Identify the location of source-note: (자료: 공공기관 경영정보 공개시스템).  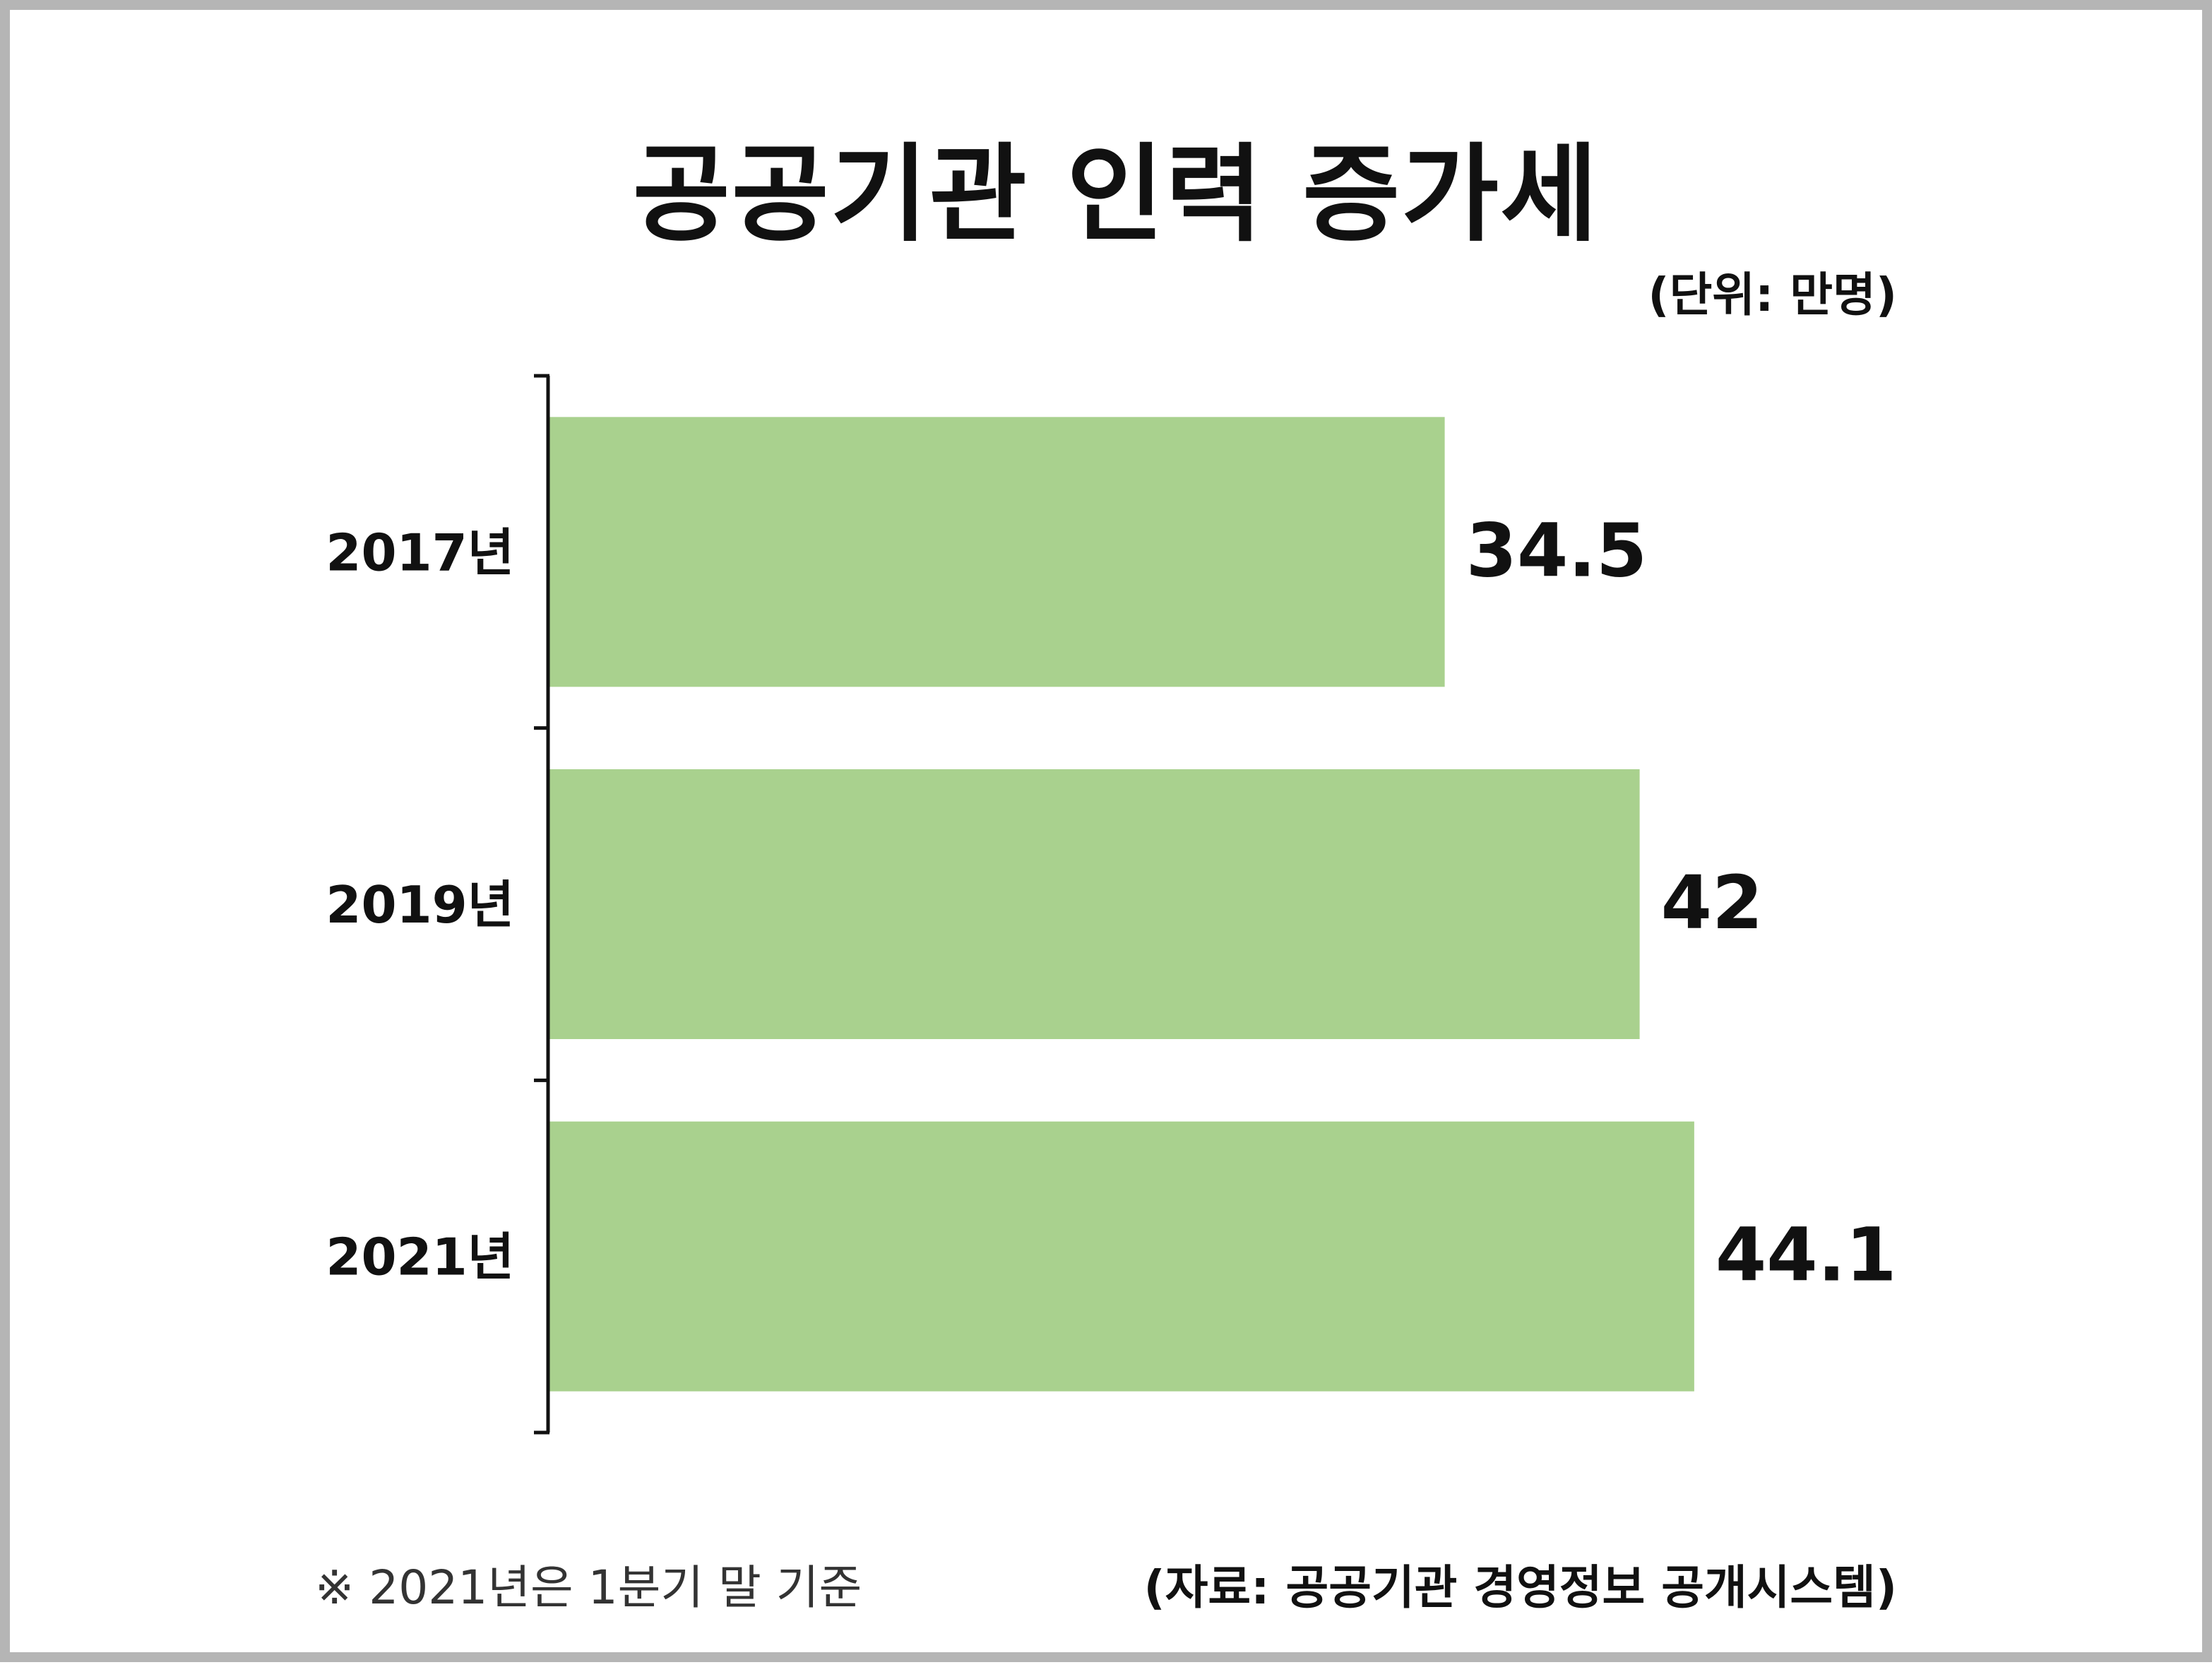
(1520, 1587).